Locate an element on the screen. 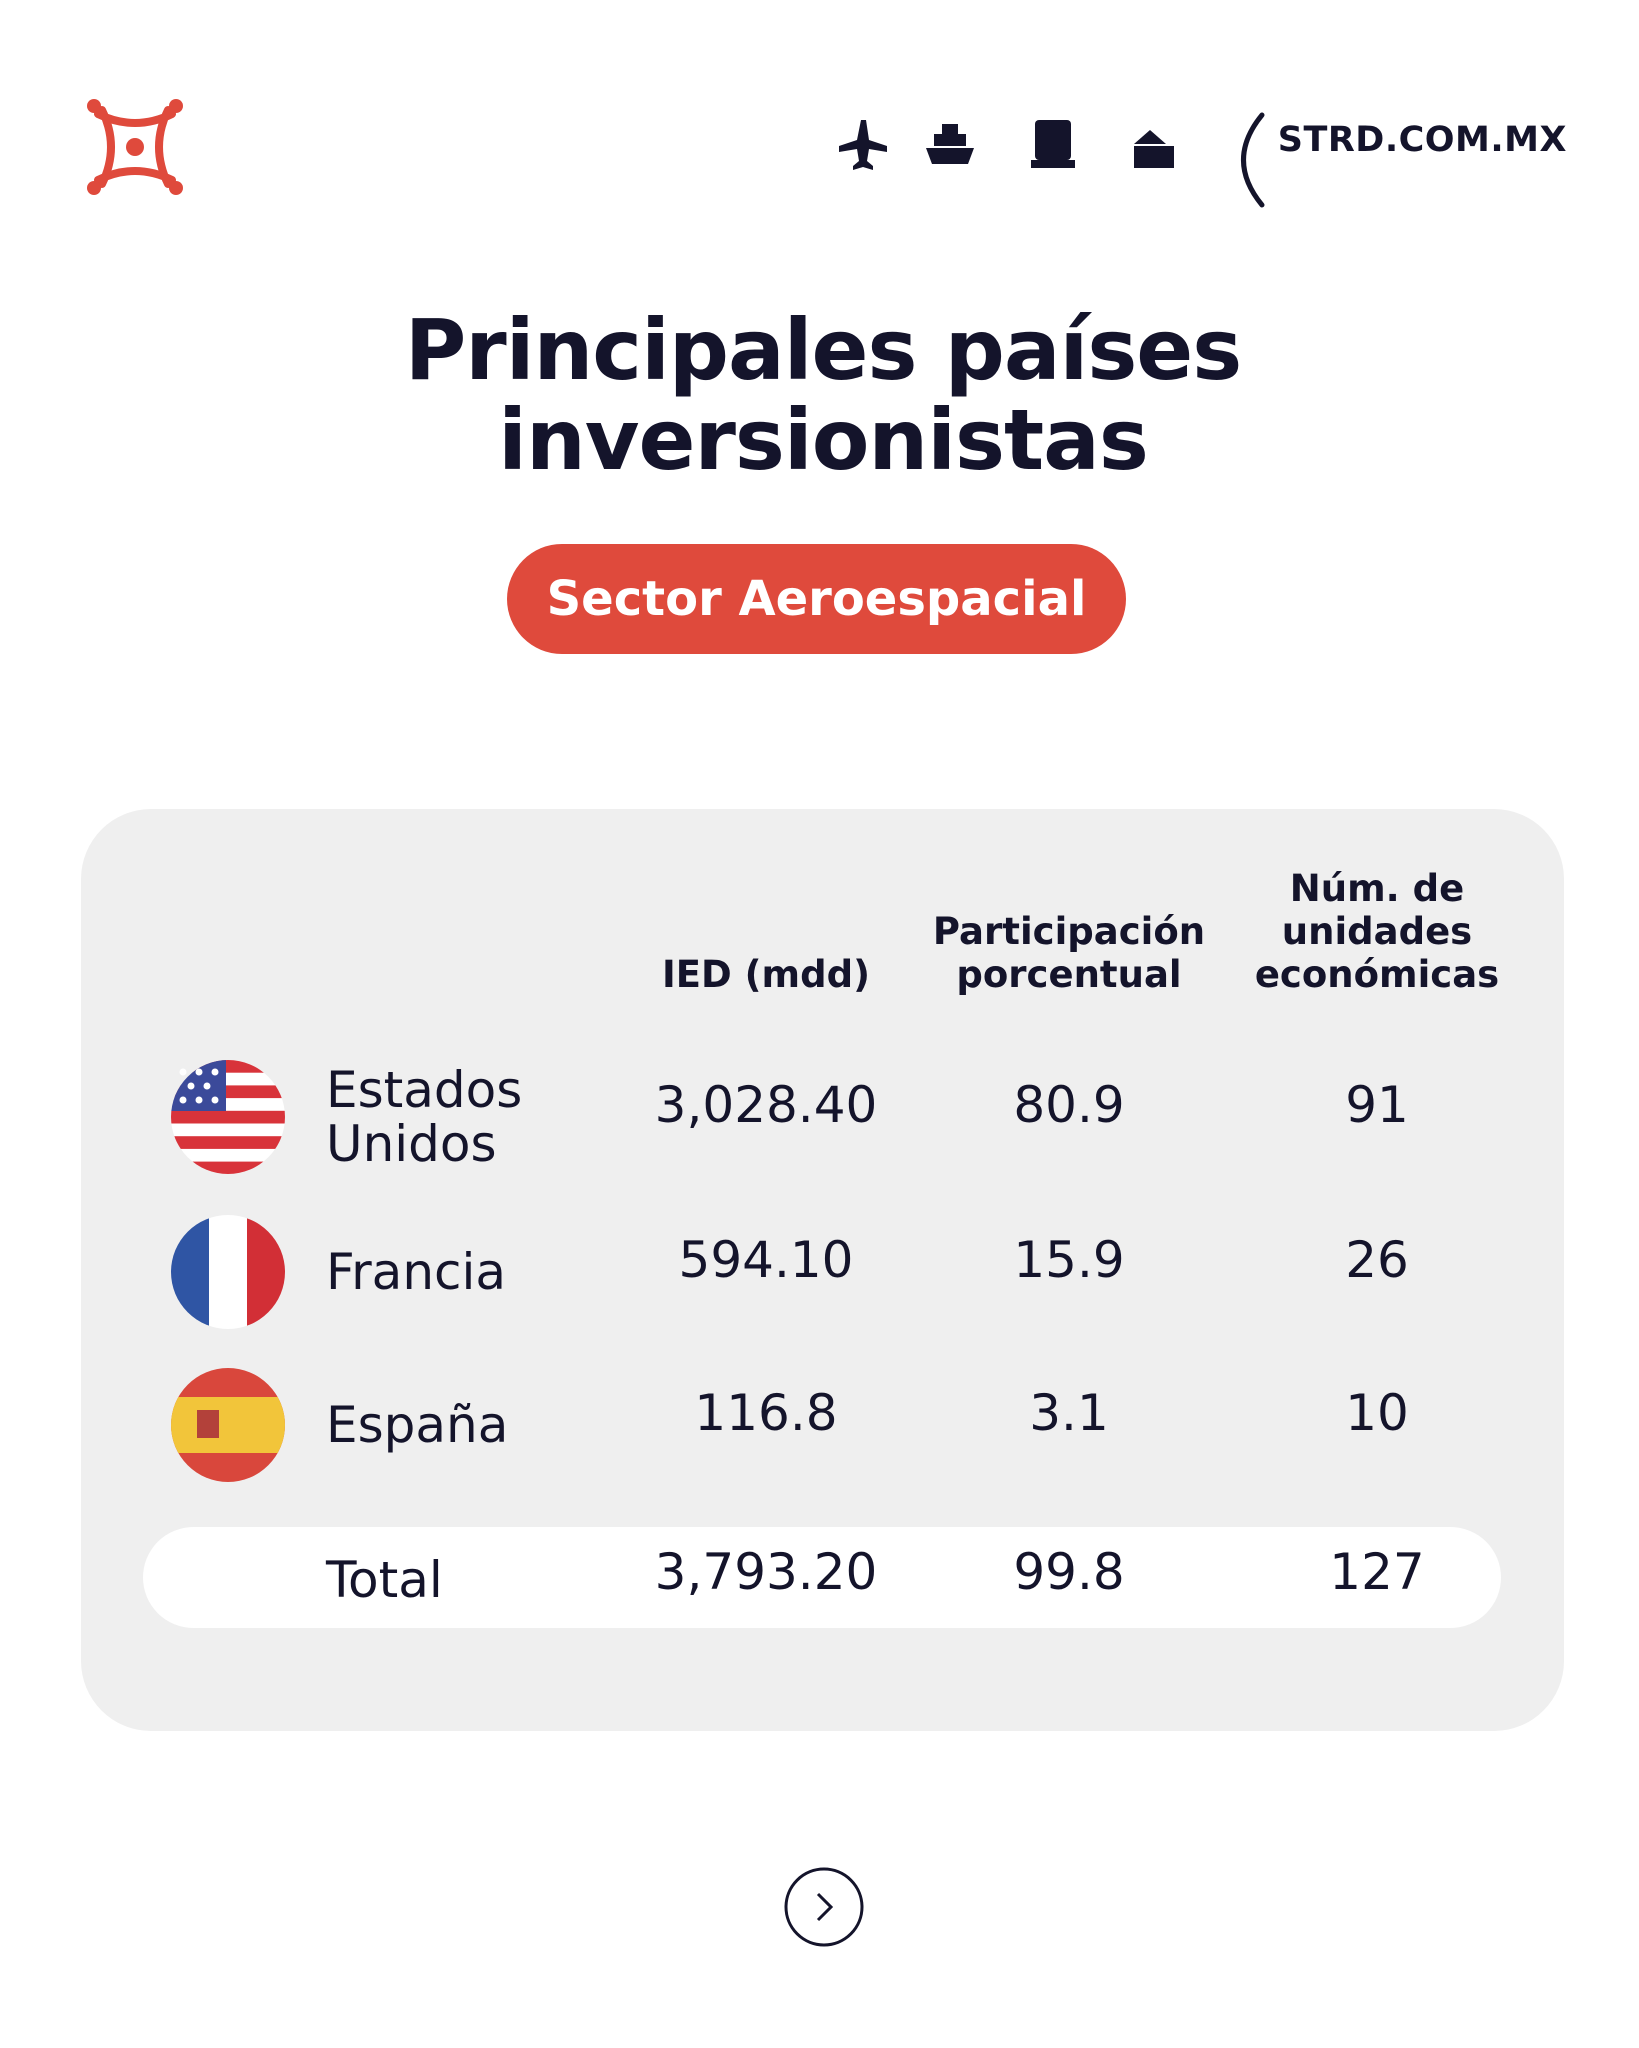 This screenshot has width=1639, height=2048. table-cell: 3.1 is located at coordinates (1069, 1413).